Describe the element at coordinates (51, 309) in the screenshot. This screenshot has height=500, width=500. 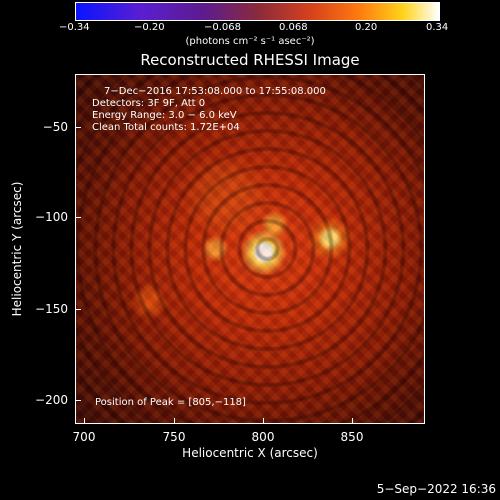
I see `y-tick-label: −150` at that location.